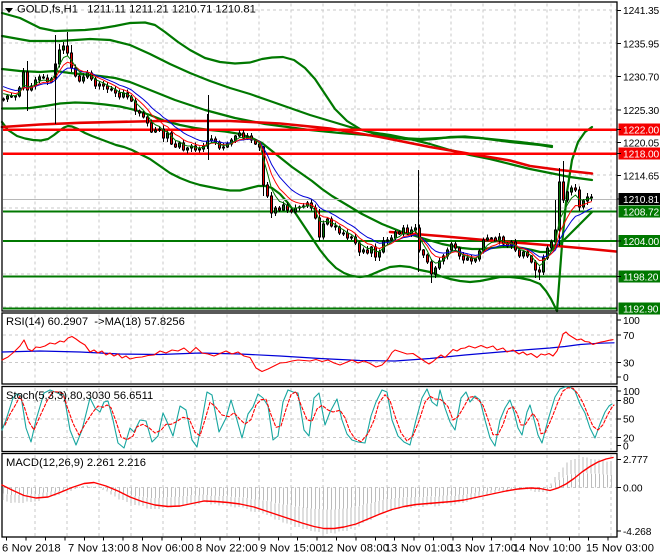 This screenshot has width=660, height=560. Describe the element at coordinates (641, 200) in the screenshot. I see `svg-text: 1210.81` at that location.